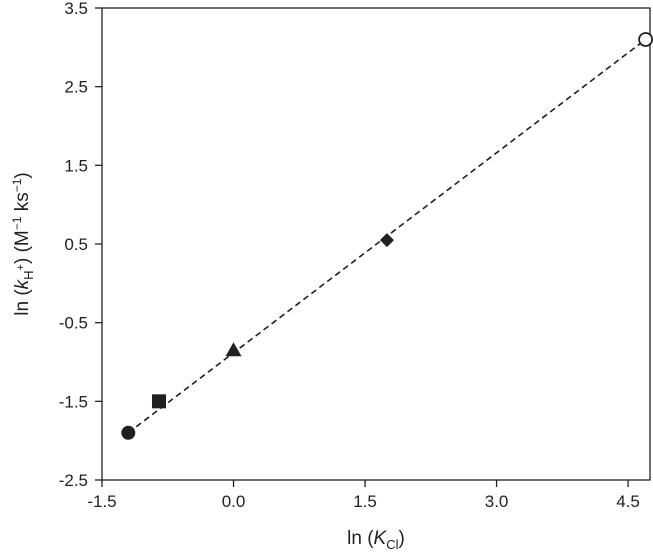 The image size is (653, 552). Describe the element at coordinates (365, 501) in the screenshot. I see `x-tick-label: 1.5` at that location.